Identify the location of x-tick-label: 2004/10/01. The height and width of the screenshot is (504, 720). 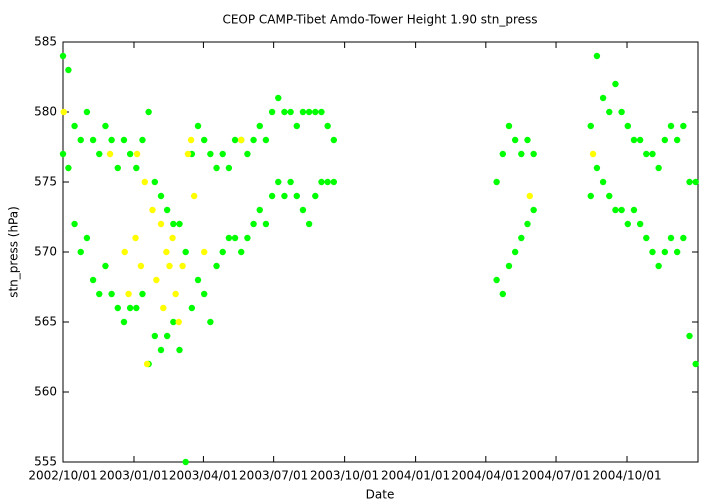
(626, 476).